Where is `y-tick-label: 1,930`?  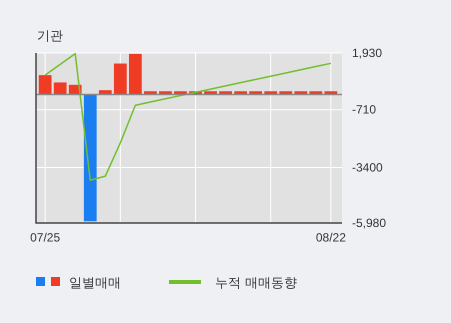 y-tick-label: 1,930 is located at coordinates (367, 53).